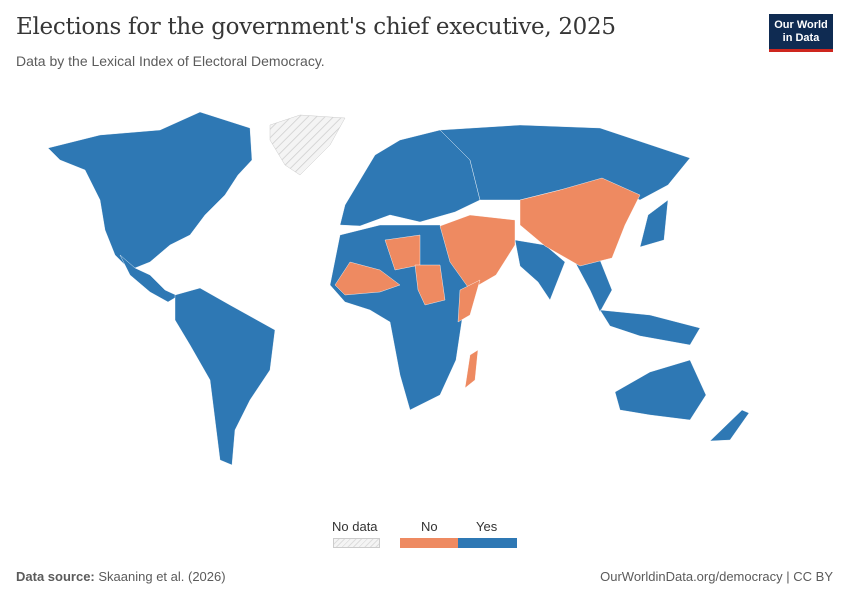  I want to click on logo-line-1: Our World, so click(801, 25).